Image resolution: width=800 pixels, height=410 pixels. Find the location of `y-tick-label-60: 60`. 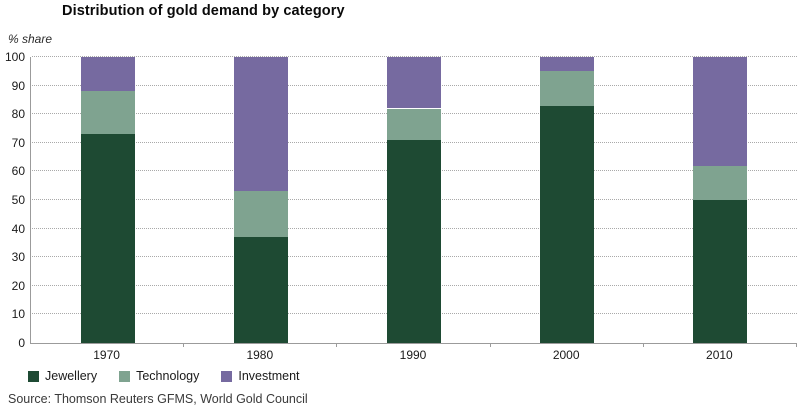

y-tick-label-60: 60 is located at coordinates (18, 171).